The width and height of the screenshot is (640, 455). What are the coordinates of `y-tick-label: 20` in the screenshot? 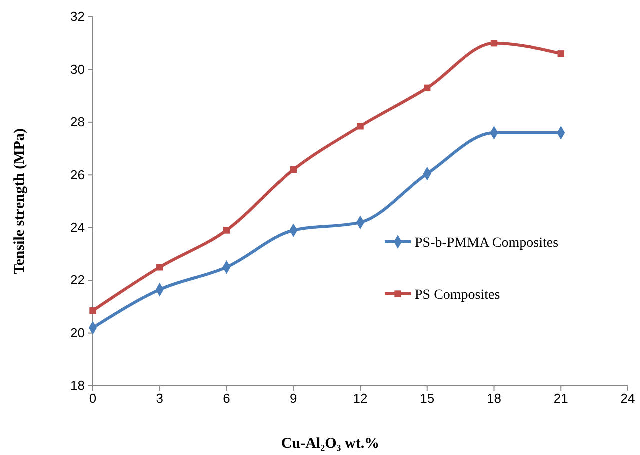 It's located at (77, 332).